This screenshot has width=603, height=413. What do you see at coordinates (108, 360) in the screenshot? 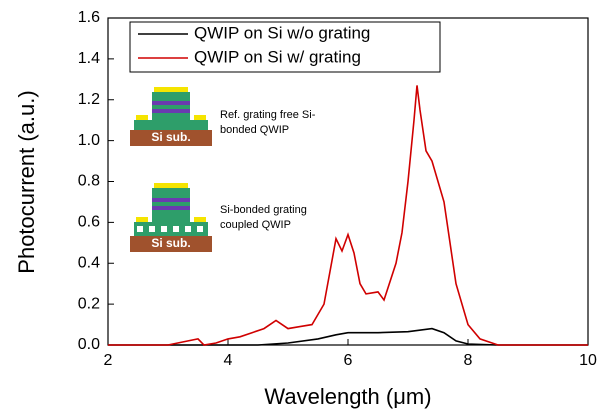
I see `x-tick-label: 2` at bounding box center [108, 360].